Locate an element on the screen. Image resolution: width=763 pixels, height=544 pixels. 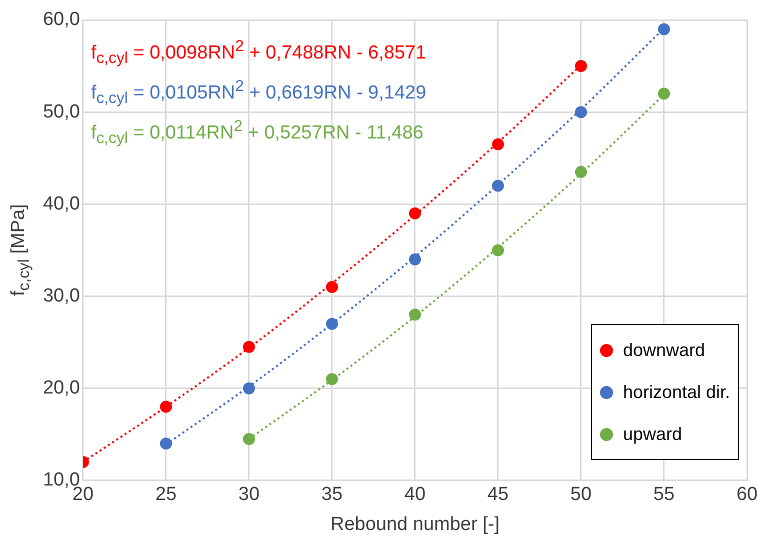
legend-label: upward is located at coordinates (652, 434).